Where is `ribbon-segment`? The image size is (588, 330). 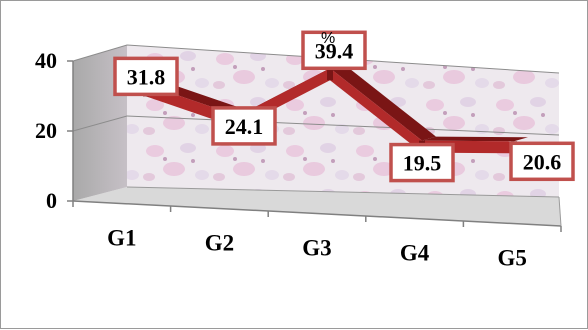
ribbon-segment is located at coordinates (376, 110).